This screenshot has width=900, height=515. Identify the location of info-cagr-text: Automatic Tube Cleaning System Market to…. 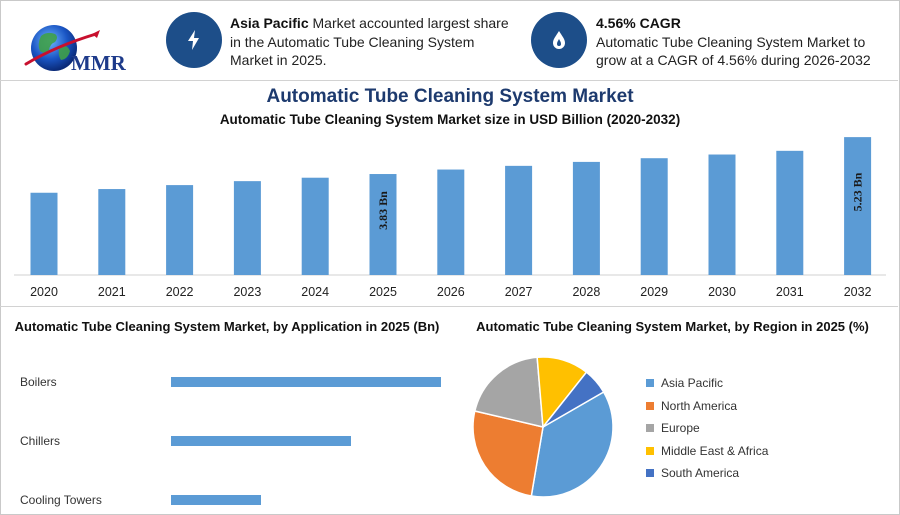
(733, 51).